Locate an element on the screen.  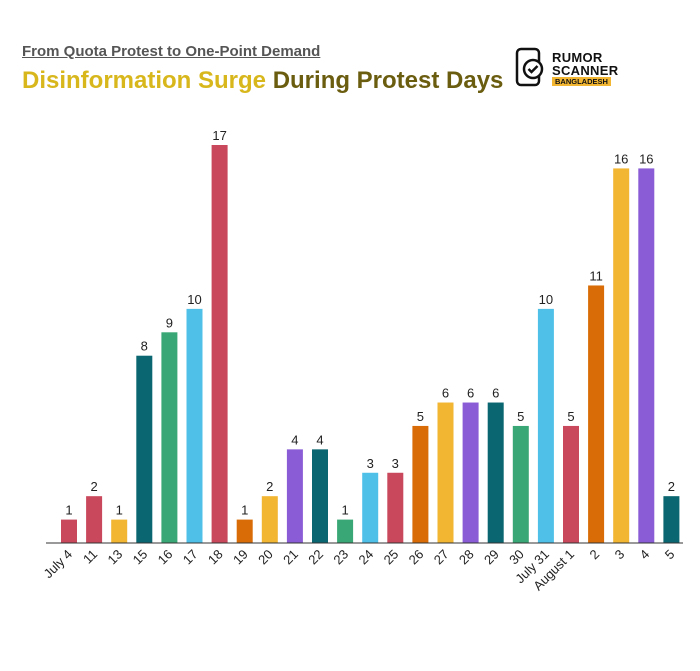
phone-checkmark-icon is located at coordinates (529, 67).